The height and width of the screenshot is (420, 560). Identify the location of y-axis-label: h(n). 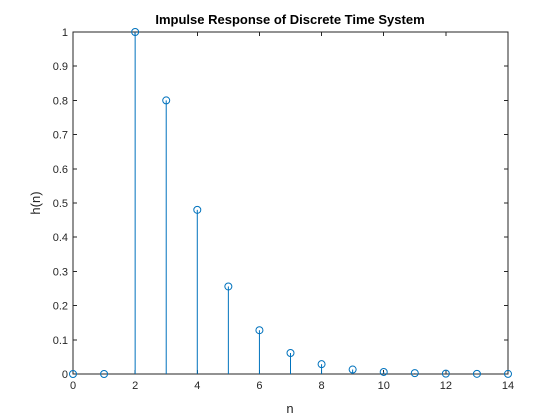
(35, 202).